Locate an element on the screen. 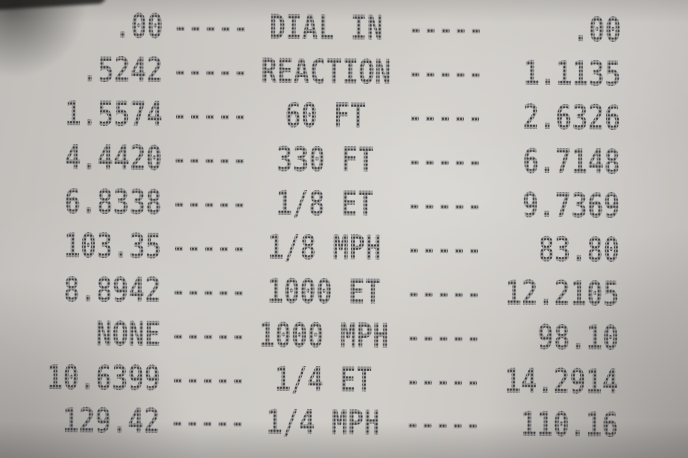 The width and height of the screenshot is (688, 458). timeslip-row-reaction: .5242 ----- REACTION ----- 1.1135 is located at coordinates (311, 73).